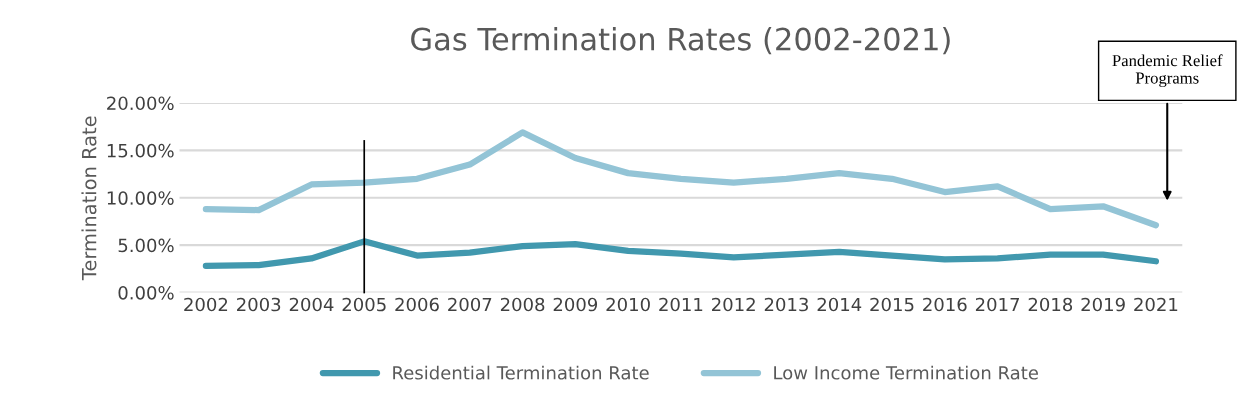 This screenshot has width=1238, height=412. Describe the element at coordinates (1167, 71) in the screenshot. I see `text: Pandemic Relief Programs` at that location.